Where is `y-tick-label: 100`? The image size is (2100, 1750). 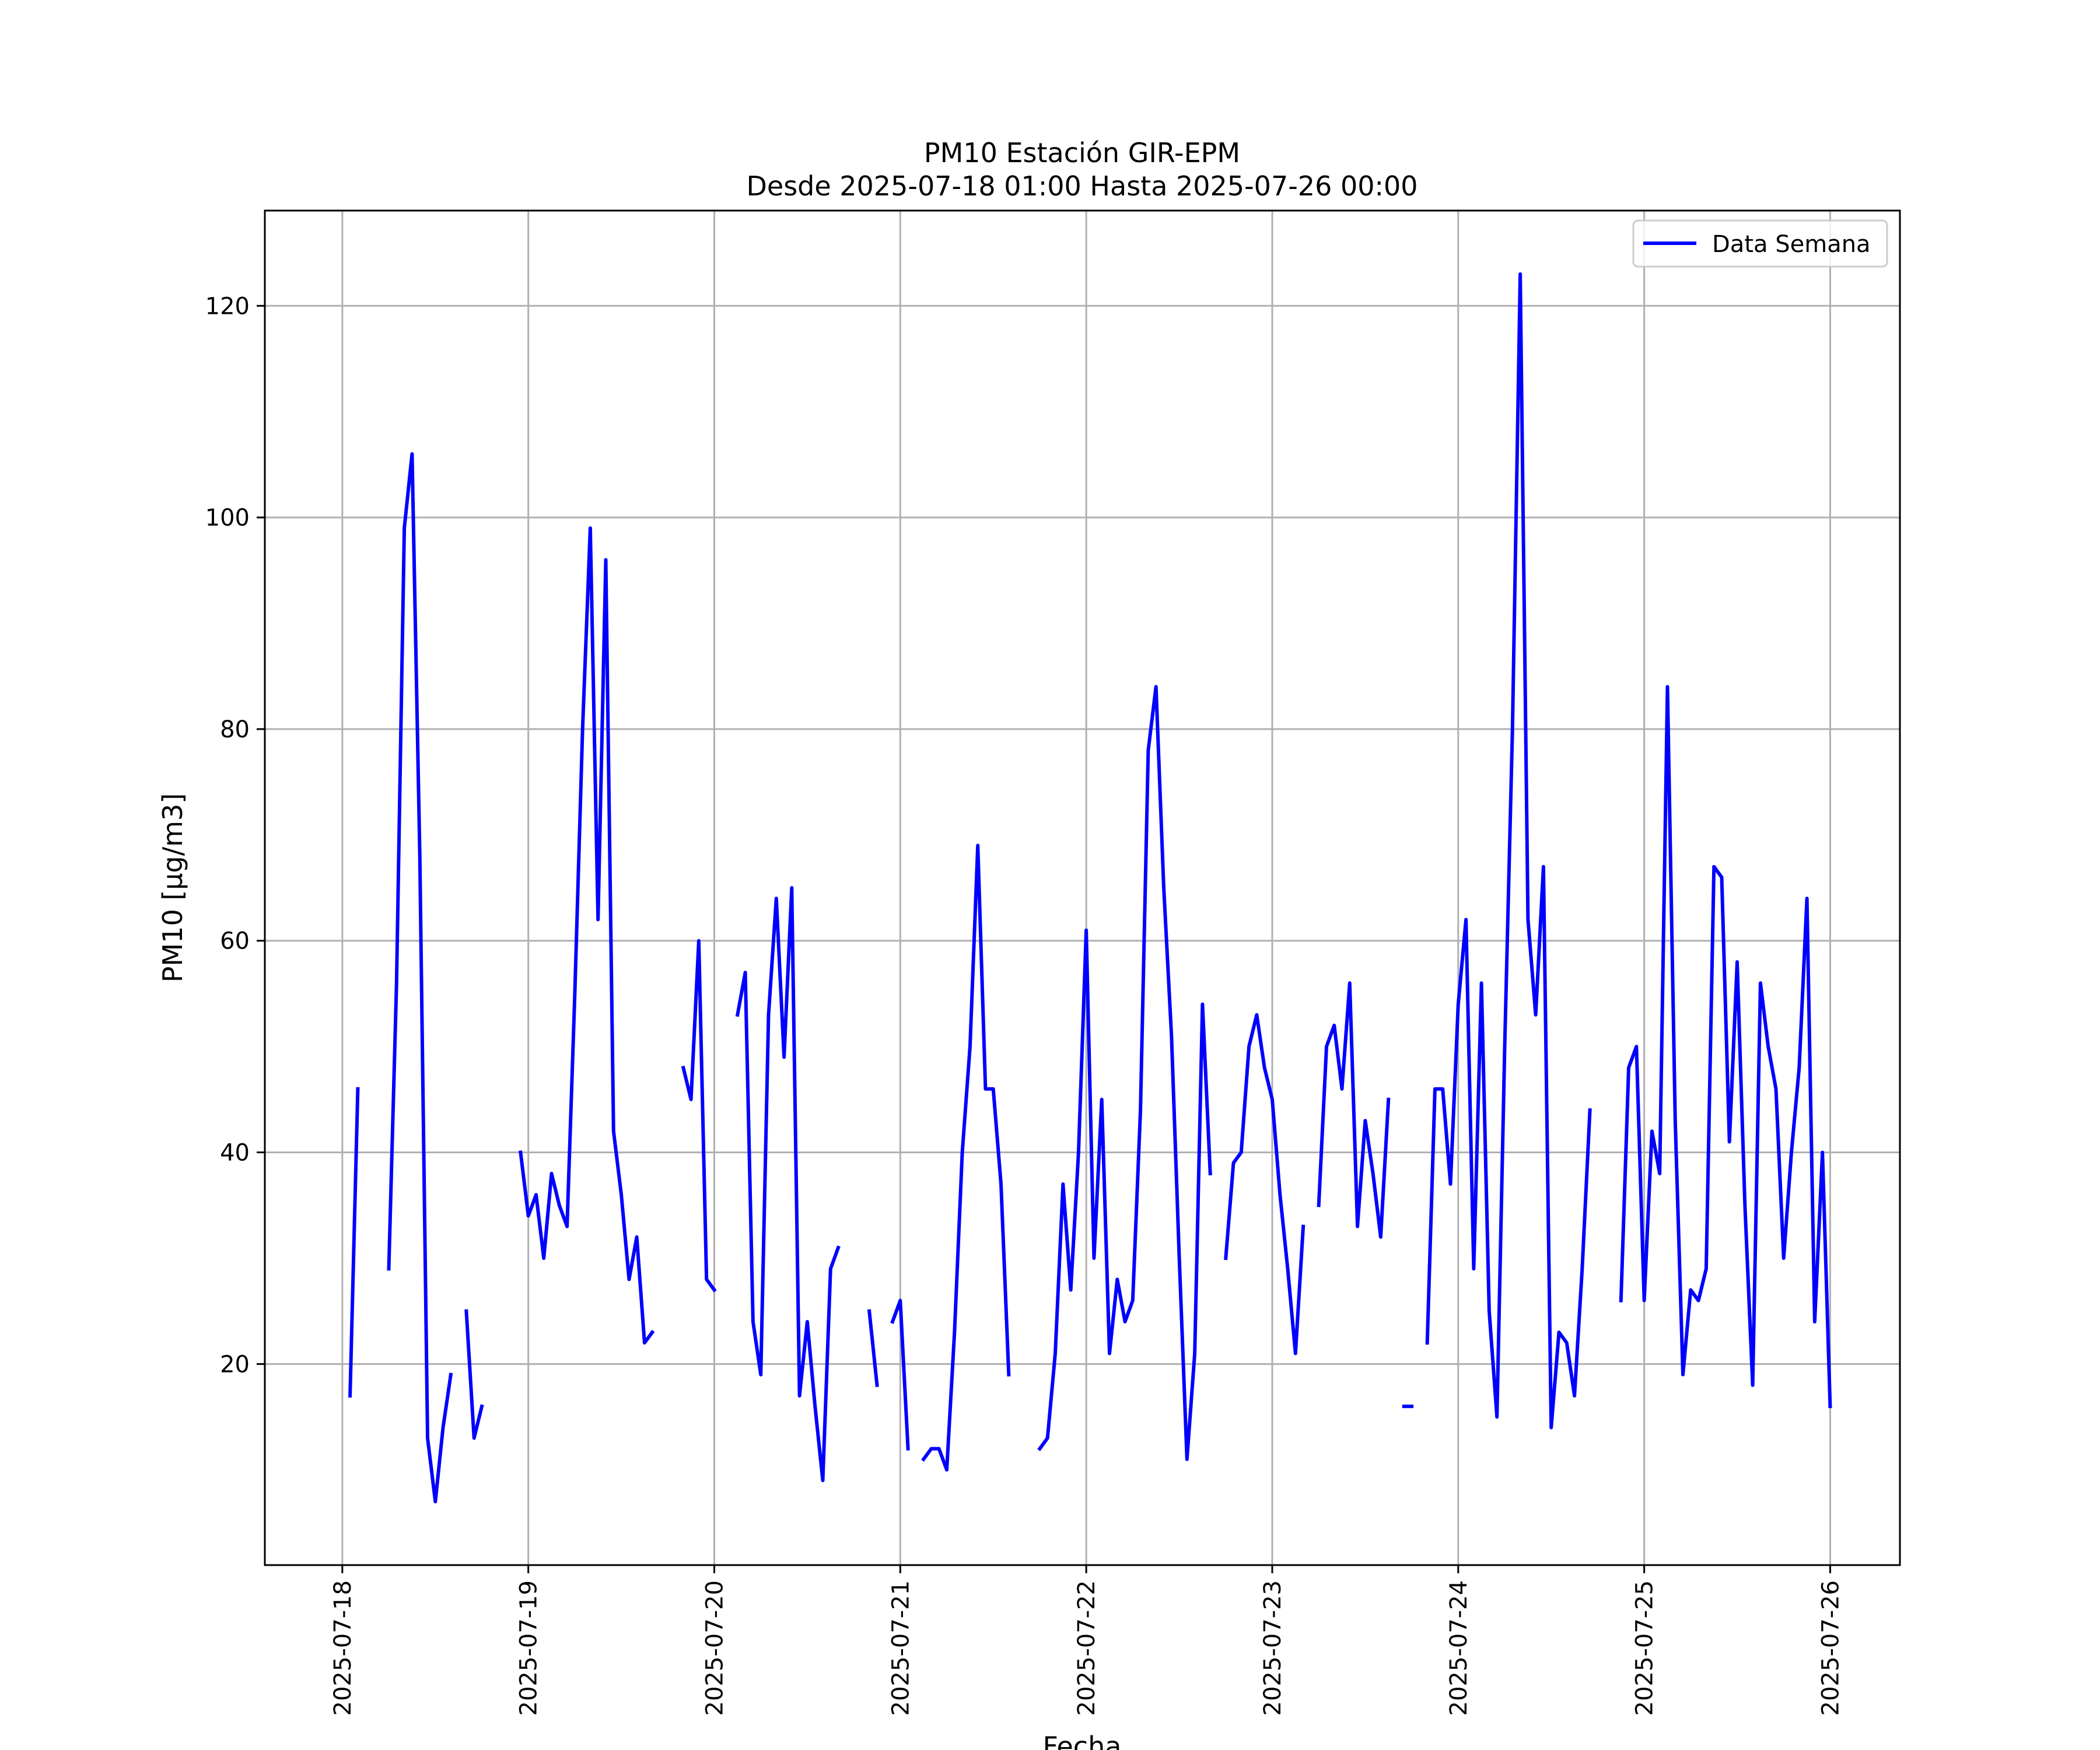
y-tick-label: 100 is located at coordinates (228, 518).